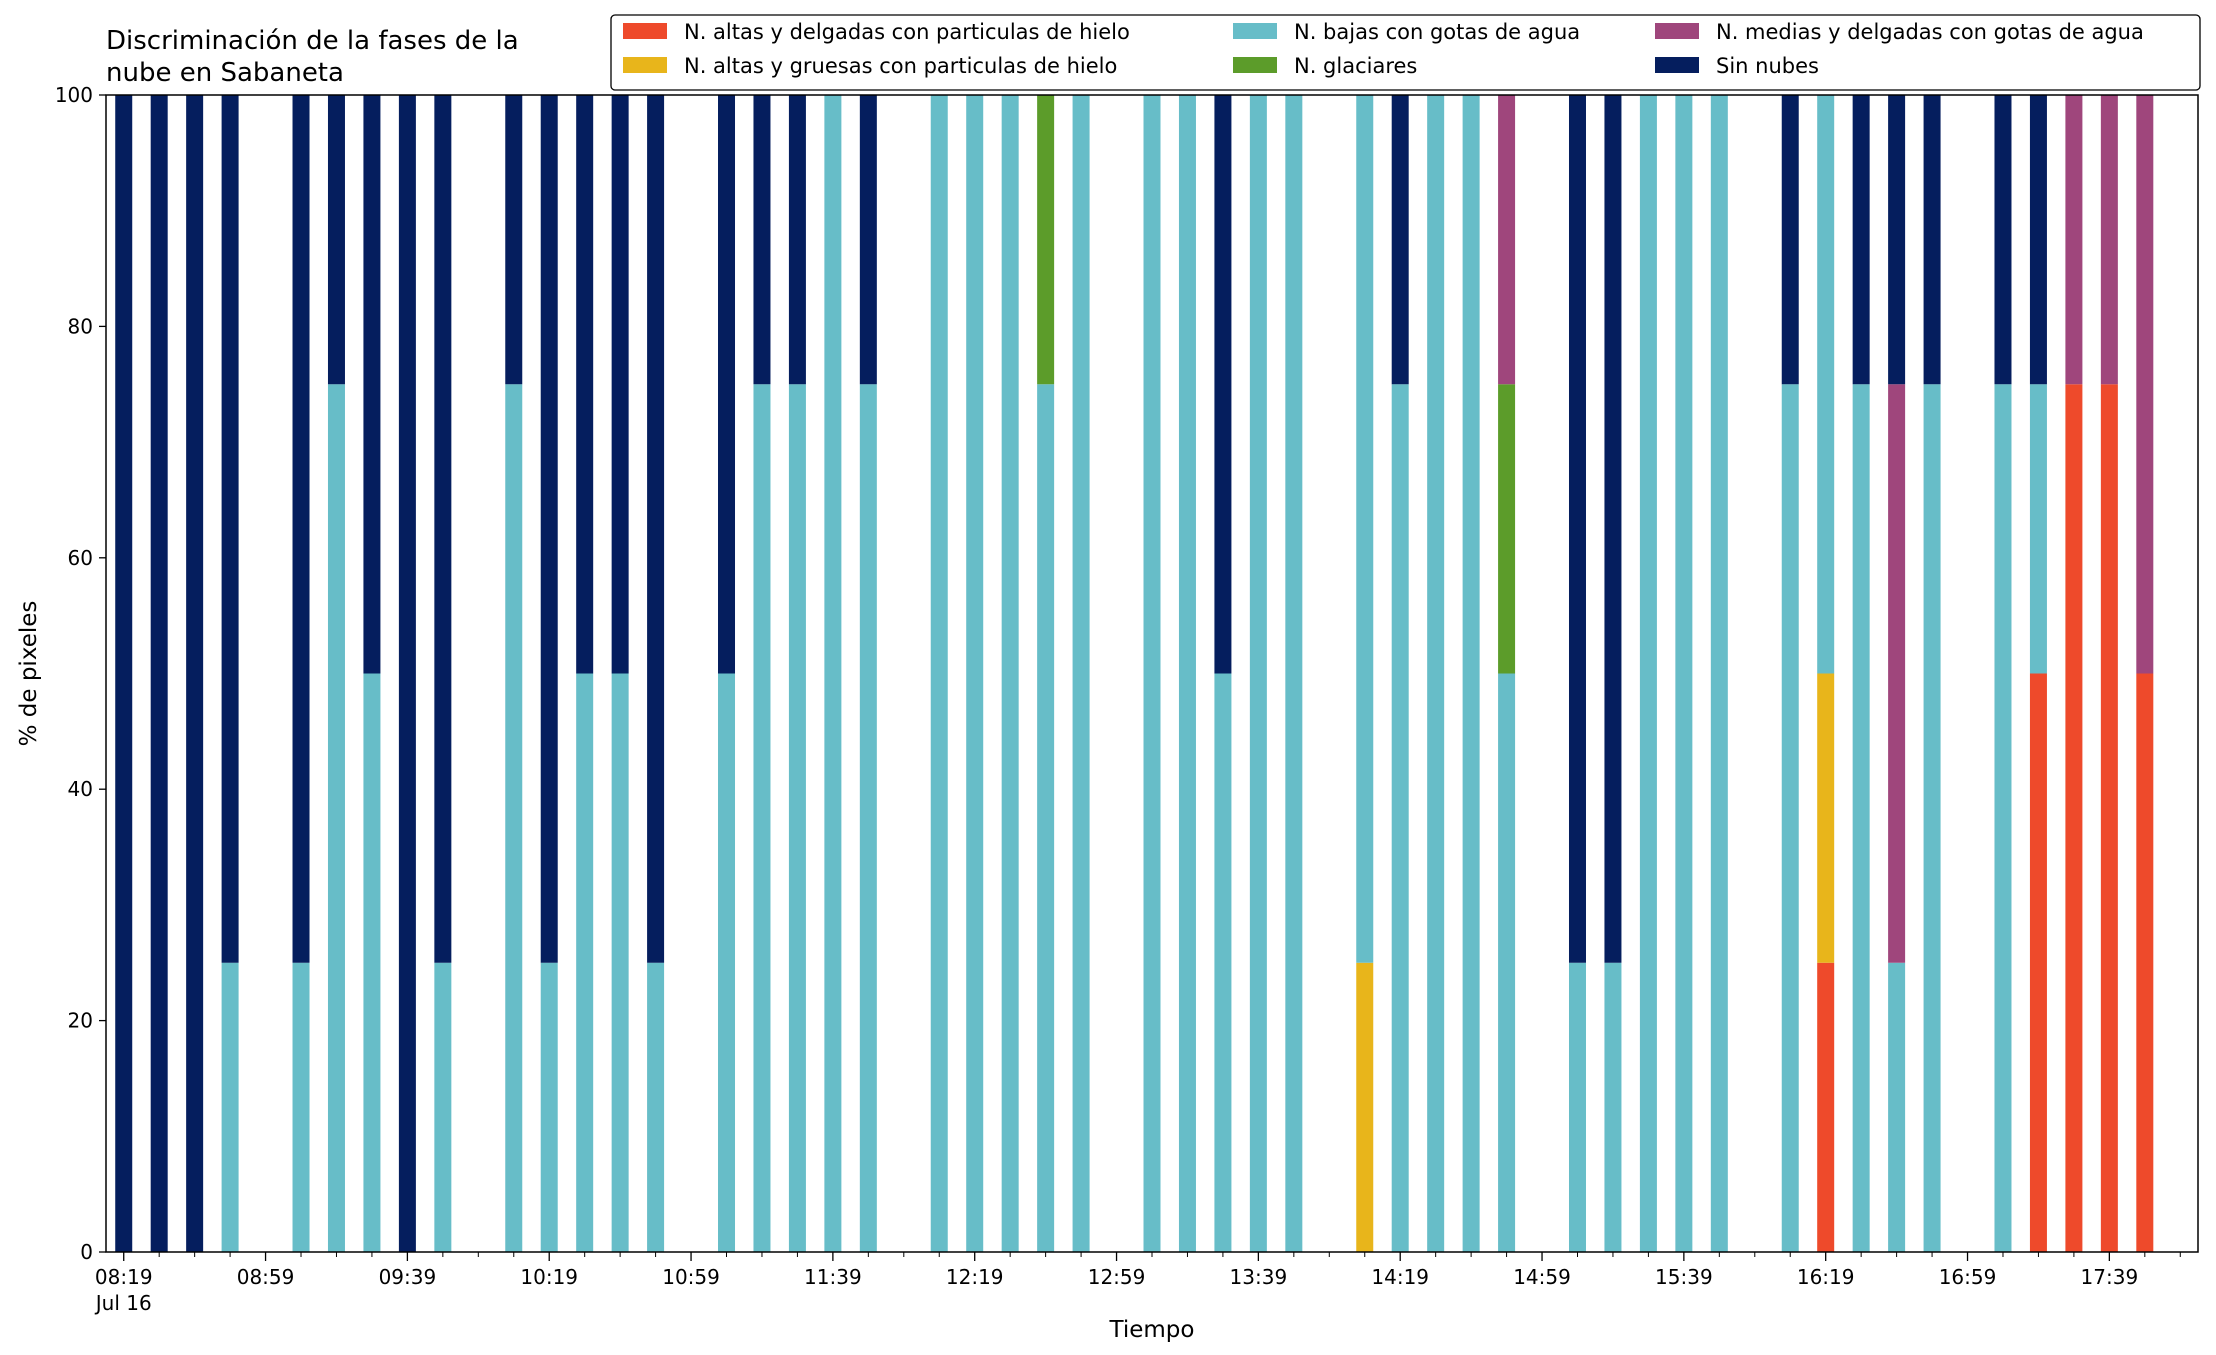 This screenshot has height=1355, width=2216. I want to click on x-tick-label: 10:19, so click(549, 1277).